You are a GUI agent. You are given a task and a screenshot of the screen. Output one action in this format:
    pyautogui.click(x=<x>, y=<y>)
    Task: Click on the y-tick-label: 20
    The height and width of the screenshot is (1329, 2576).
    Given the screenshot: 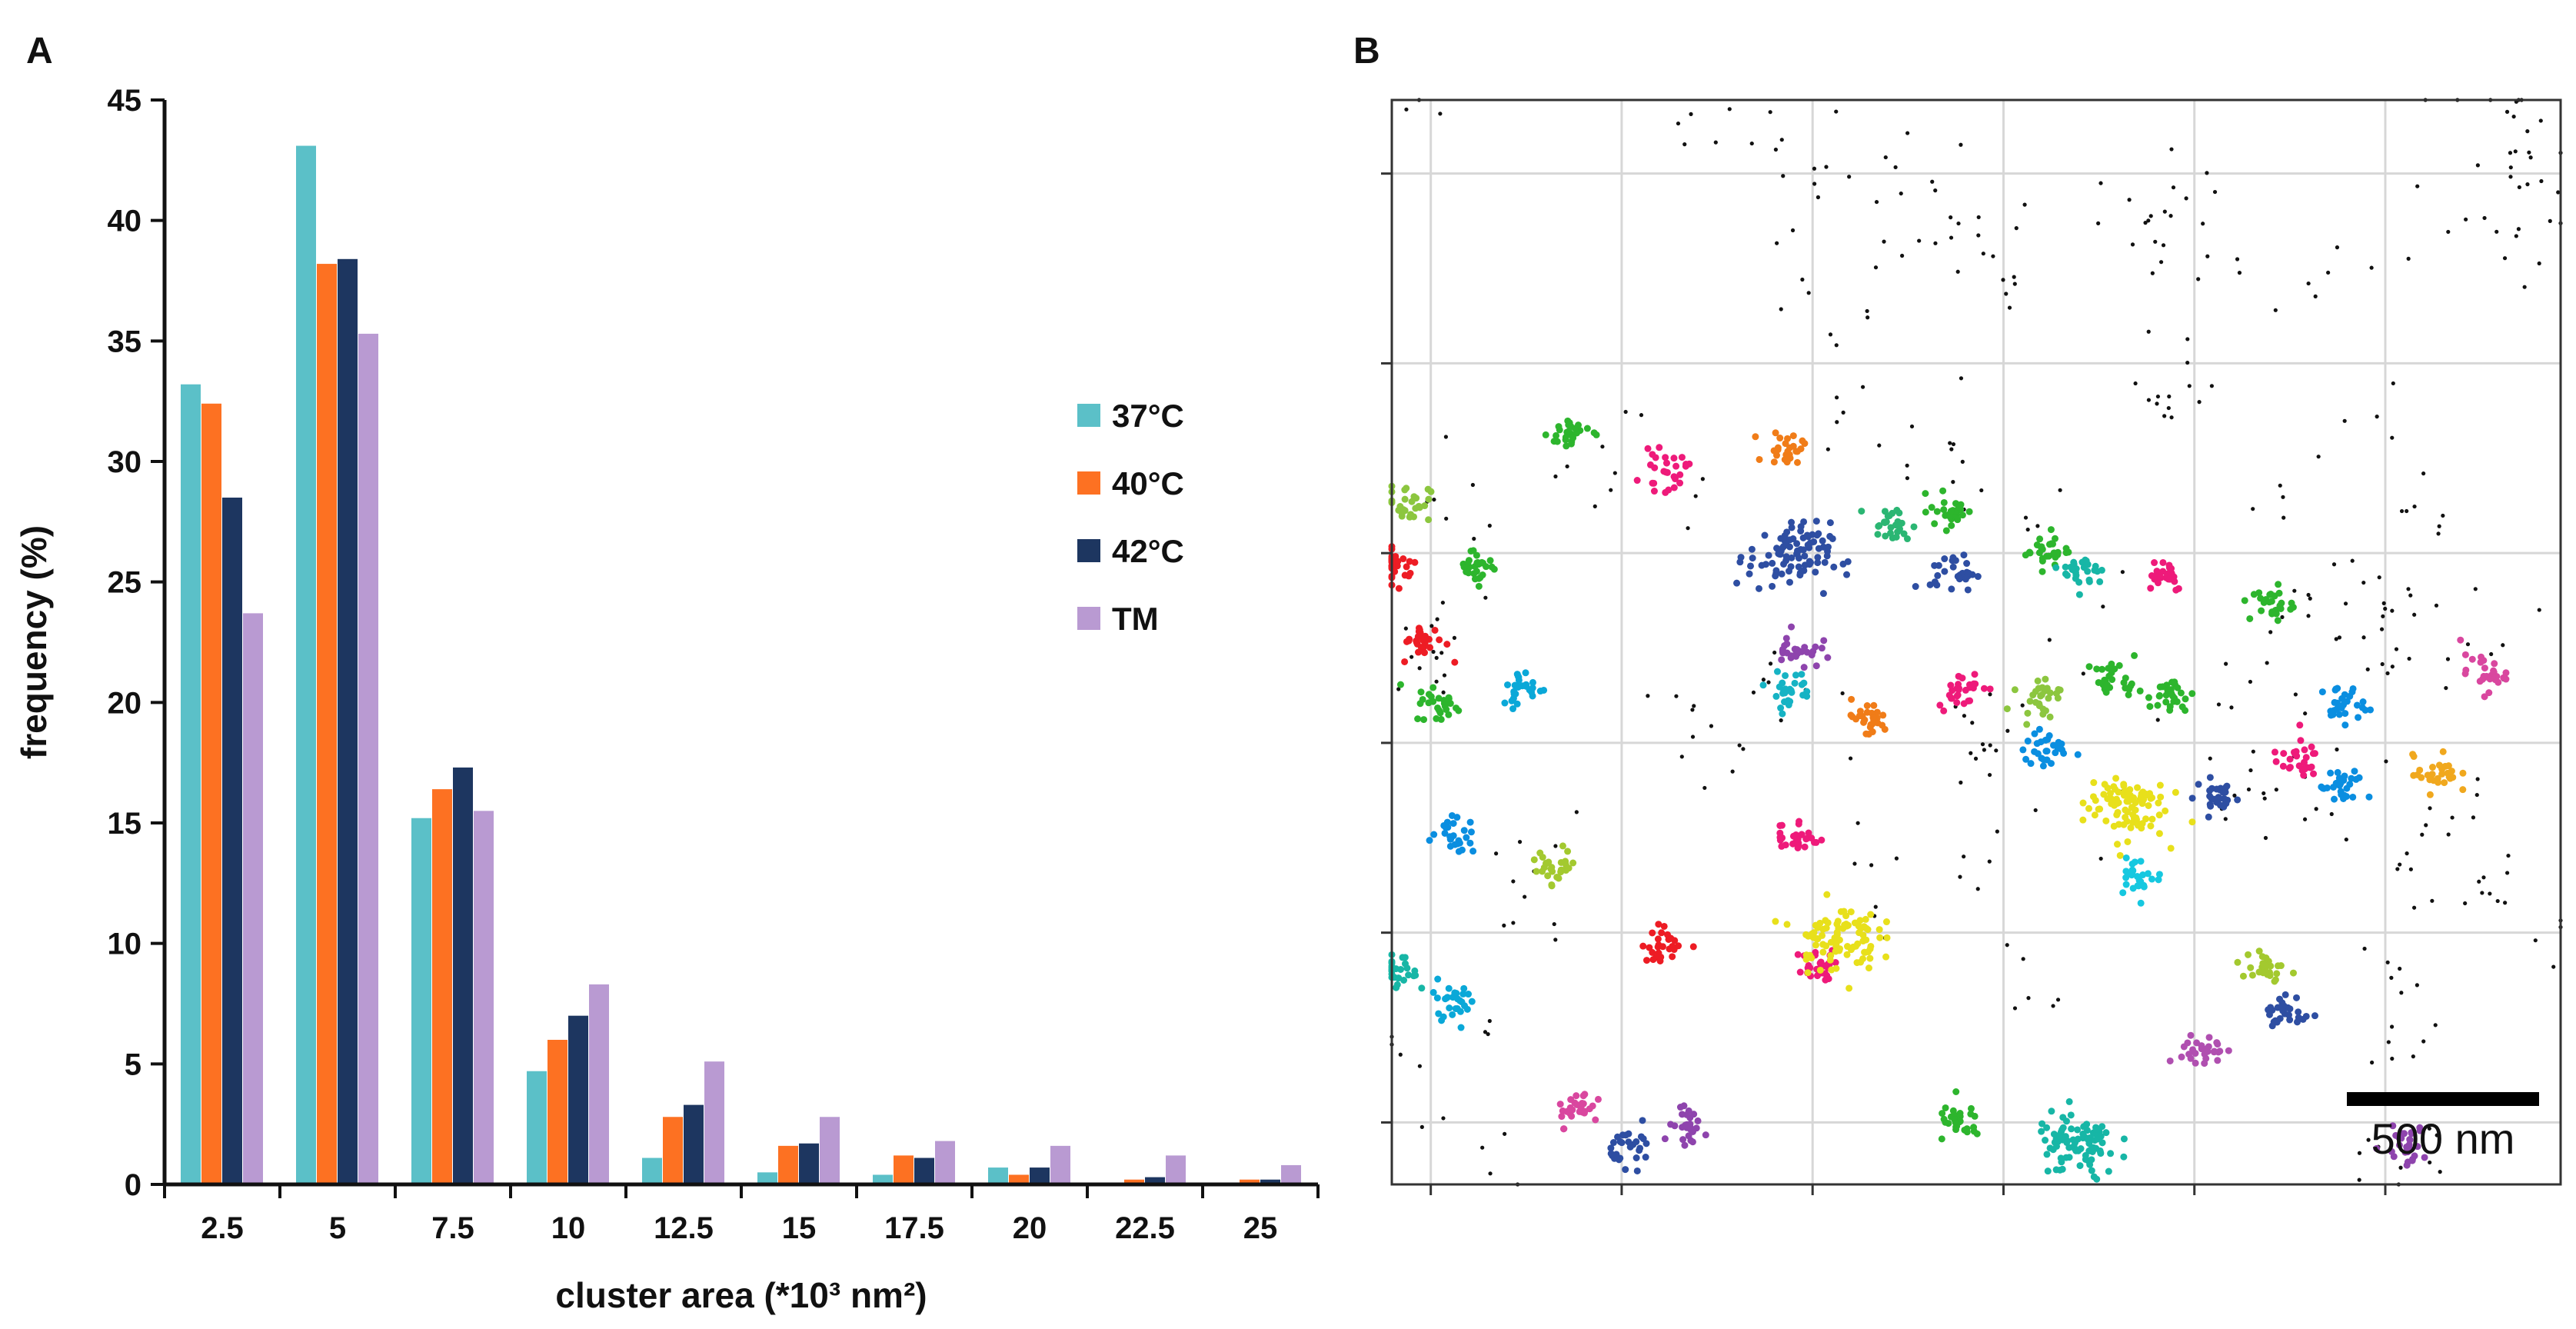 What is the action you would take?
    pyautogui.click(x=125, y=703)
    